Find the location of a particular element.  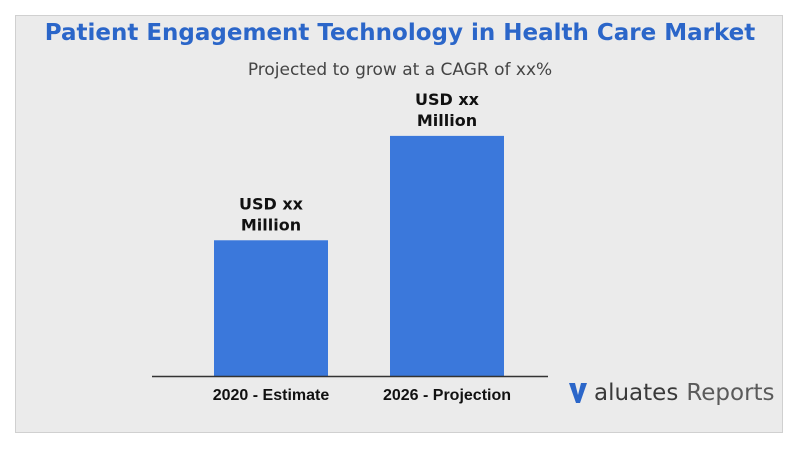

chart-subtitle: Projected to grow at a CAGR of xx% is located at coordinates (400, 70).